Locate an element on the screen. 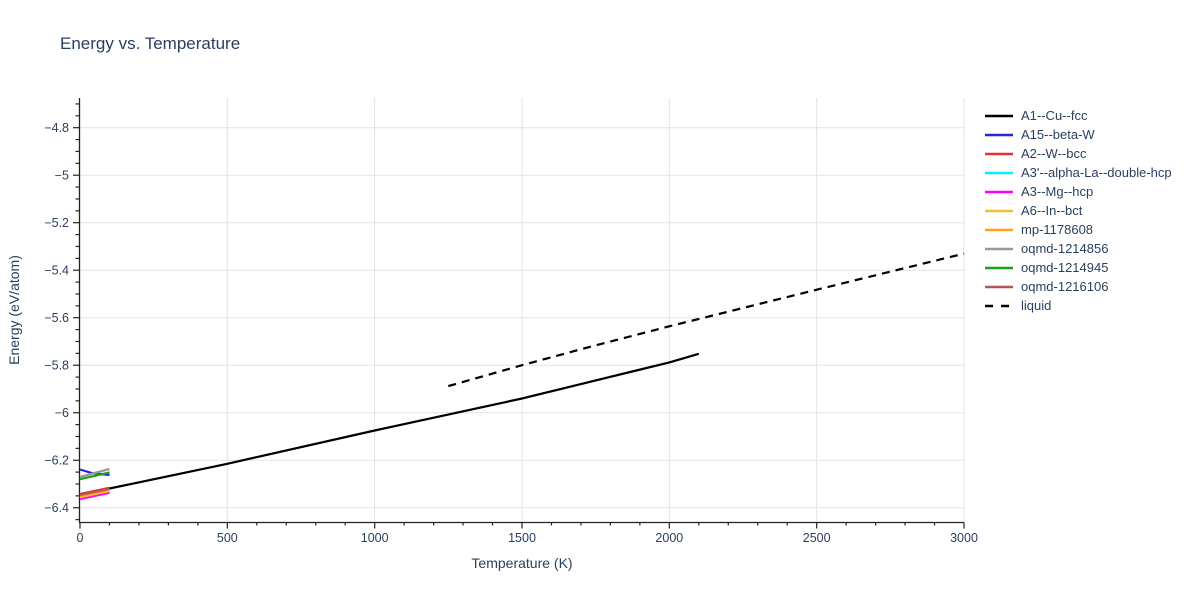 The image size is (1200, 600). legend-item-label: A6--In--bct is located at coordinates (1052, 210).